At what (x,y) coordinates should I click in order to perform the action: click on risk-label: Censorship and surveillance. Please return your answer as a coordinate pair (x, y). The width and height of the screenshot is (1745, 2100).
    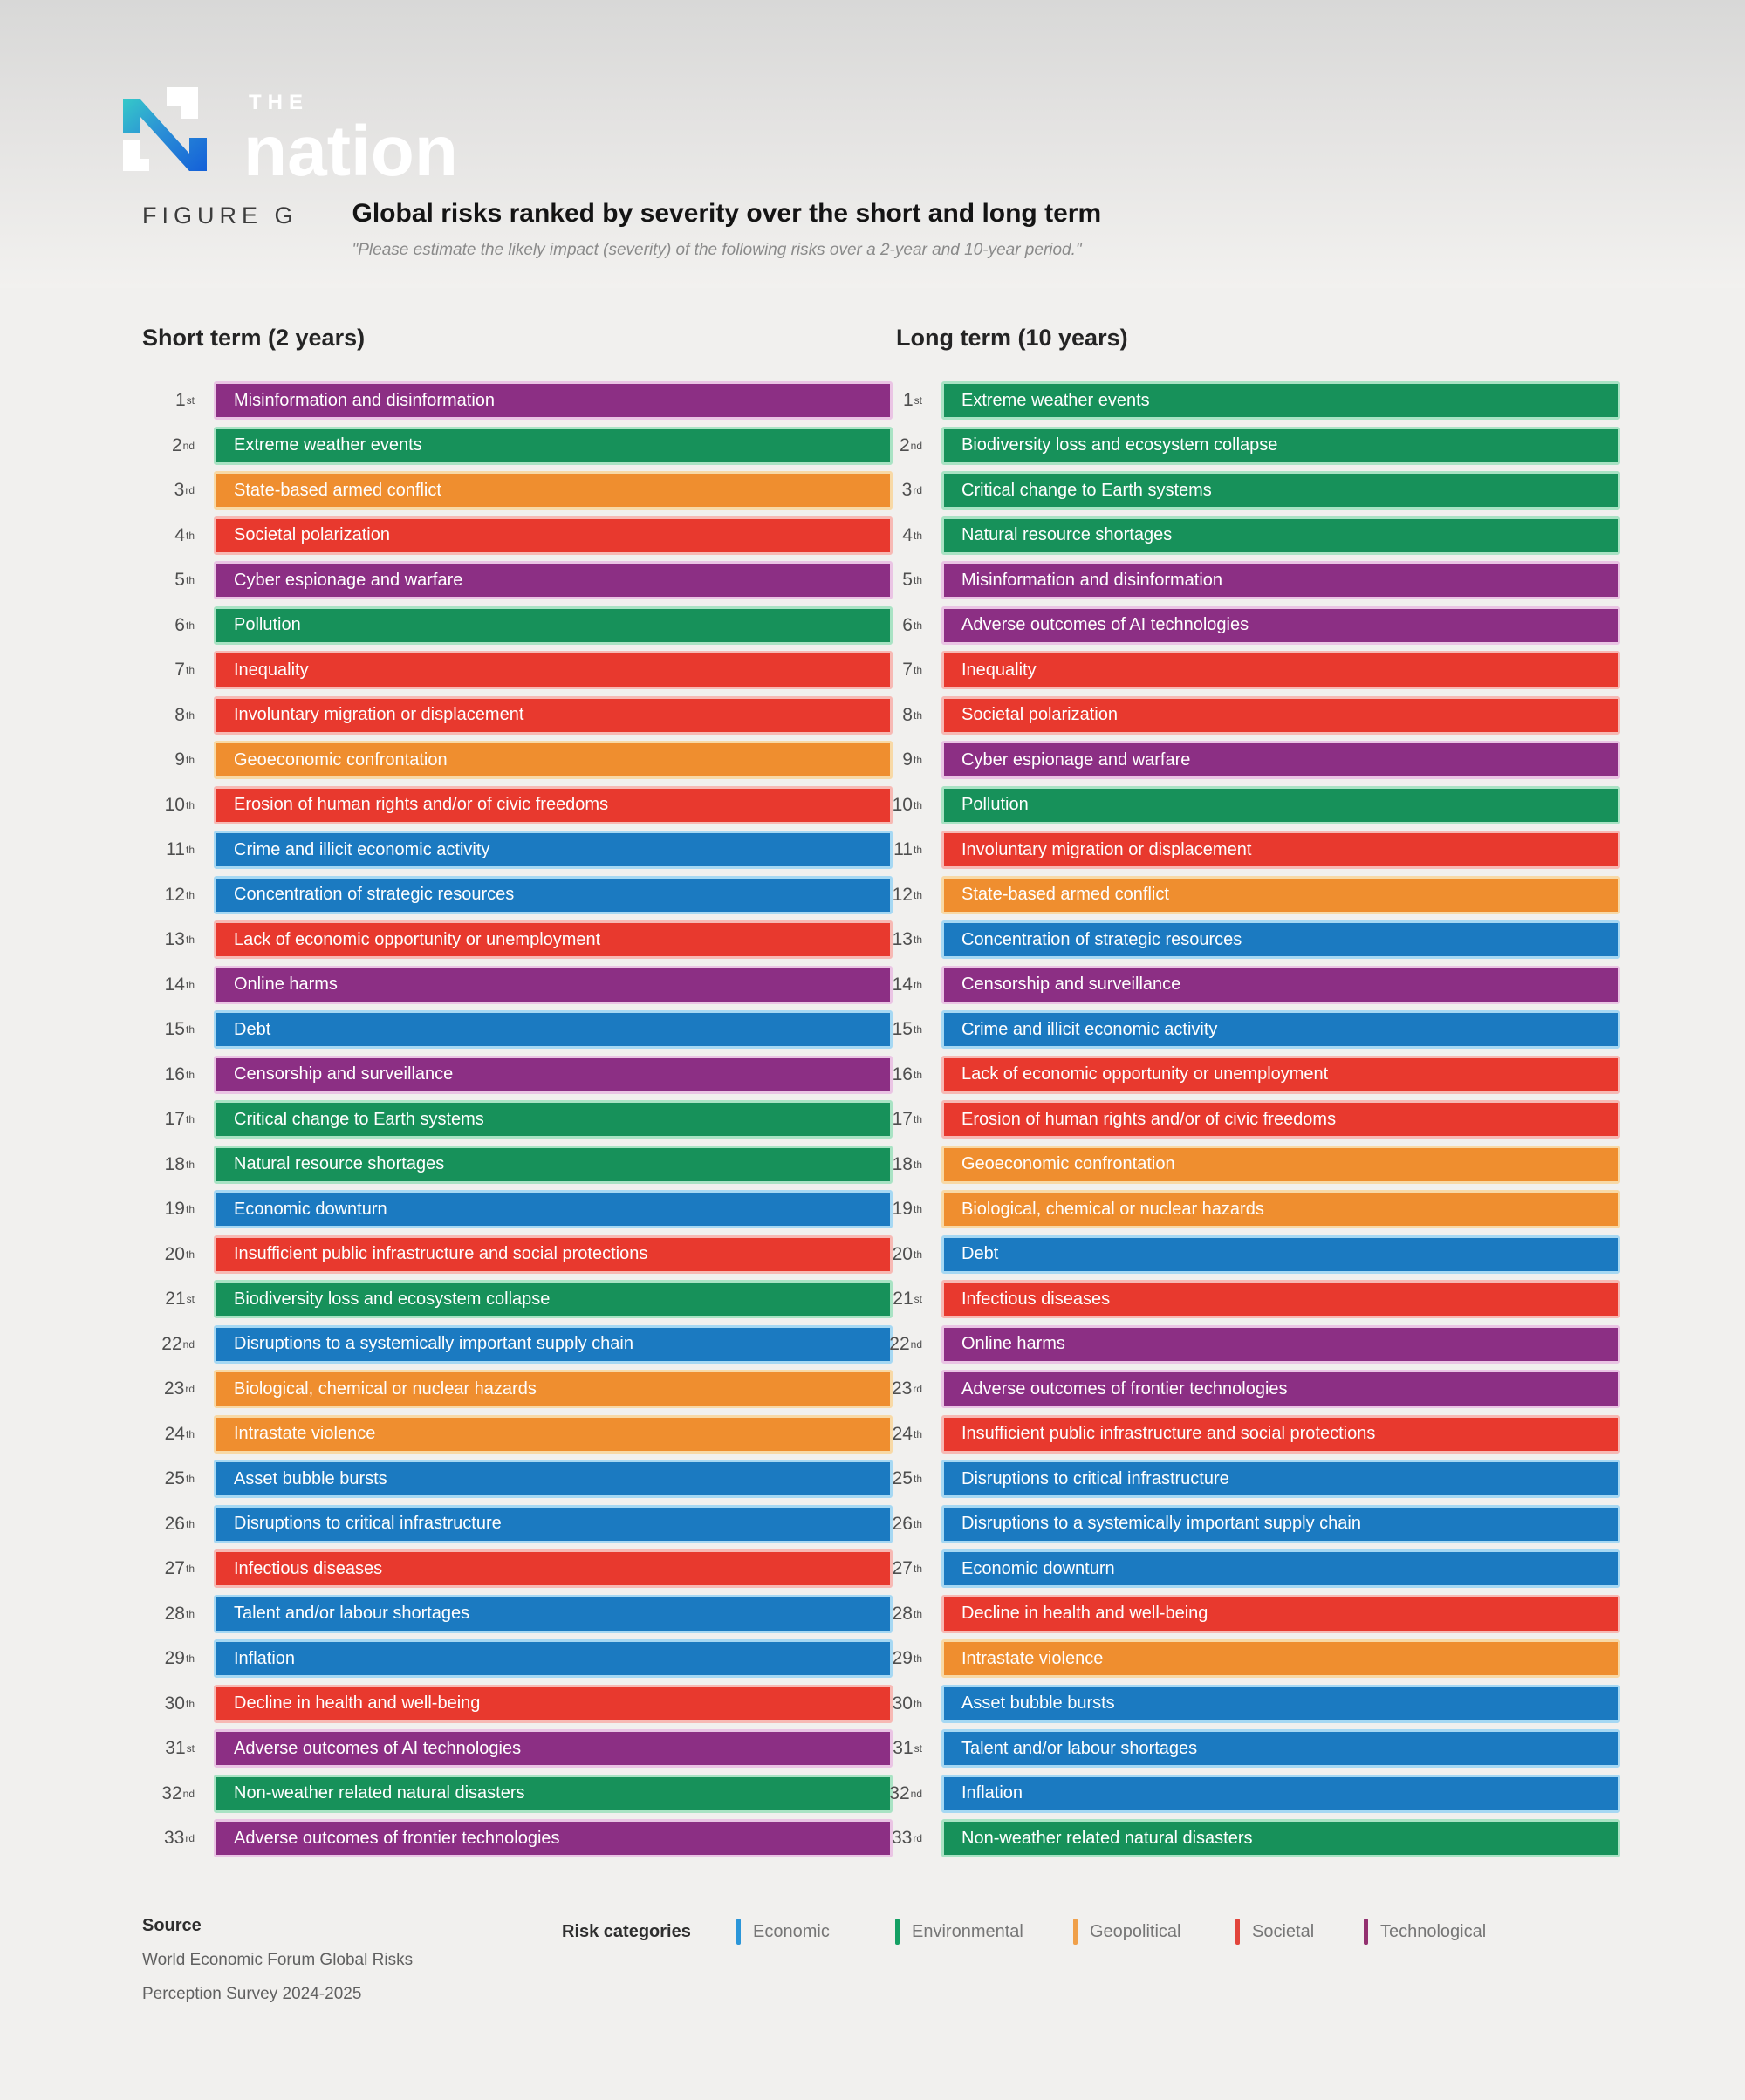
    Looking at the image, I should click on (1071, 985).